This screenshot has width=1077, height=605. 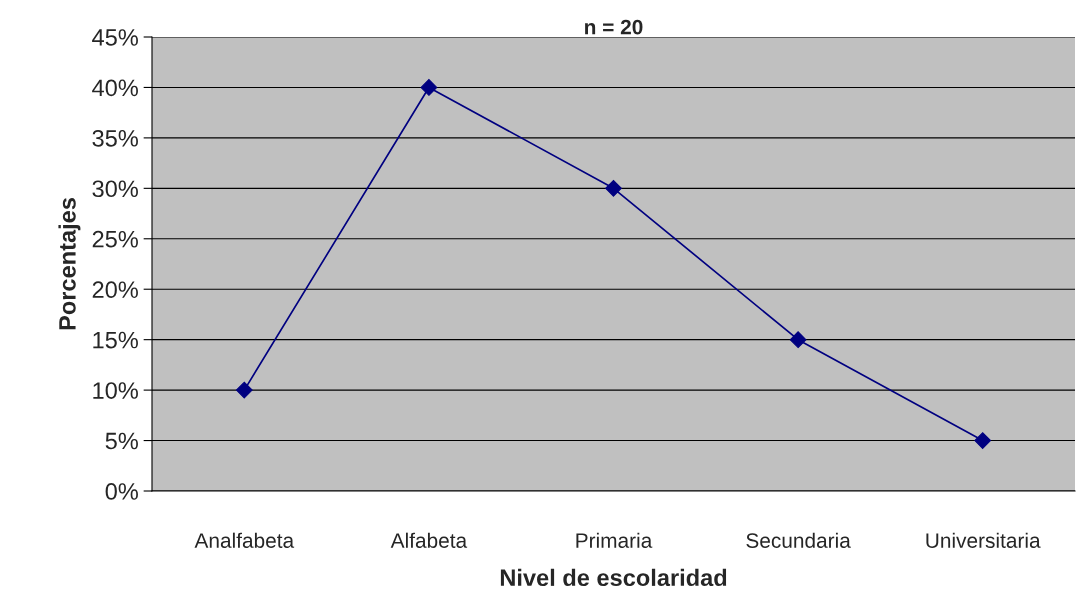 I want to click on y-tick-label: 25%, so click(x=115, y=239).